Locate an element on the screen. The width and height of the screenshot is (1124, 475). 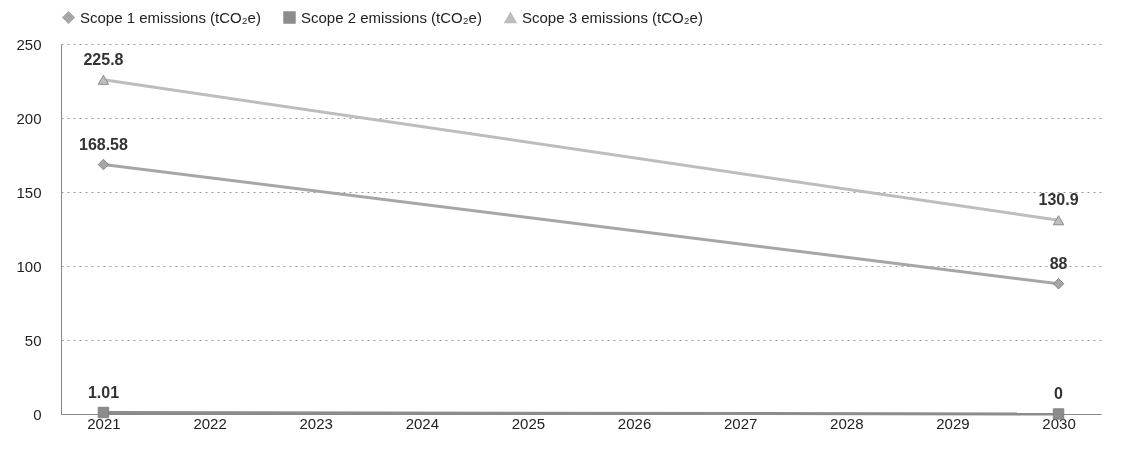
y-tick-label: 150 is located at coordinates (29, 192).